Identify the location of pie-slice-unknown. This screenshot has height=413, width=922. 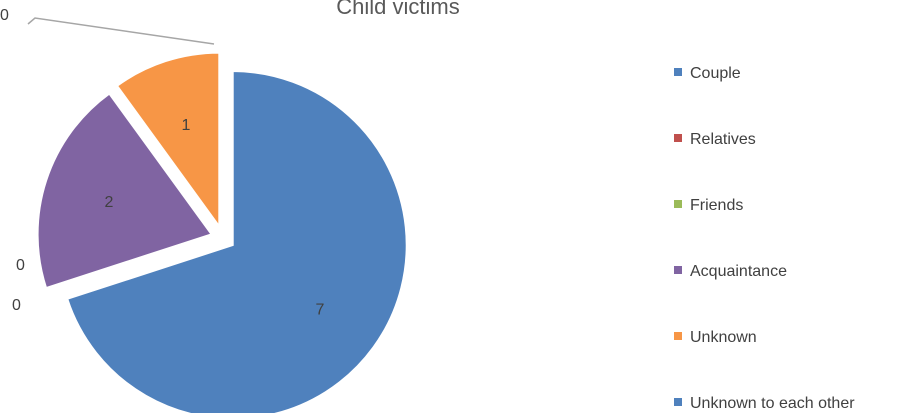
(168, 140).